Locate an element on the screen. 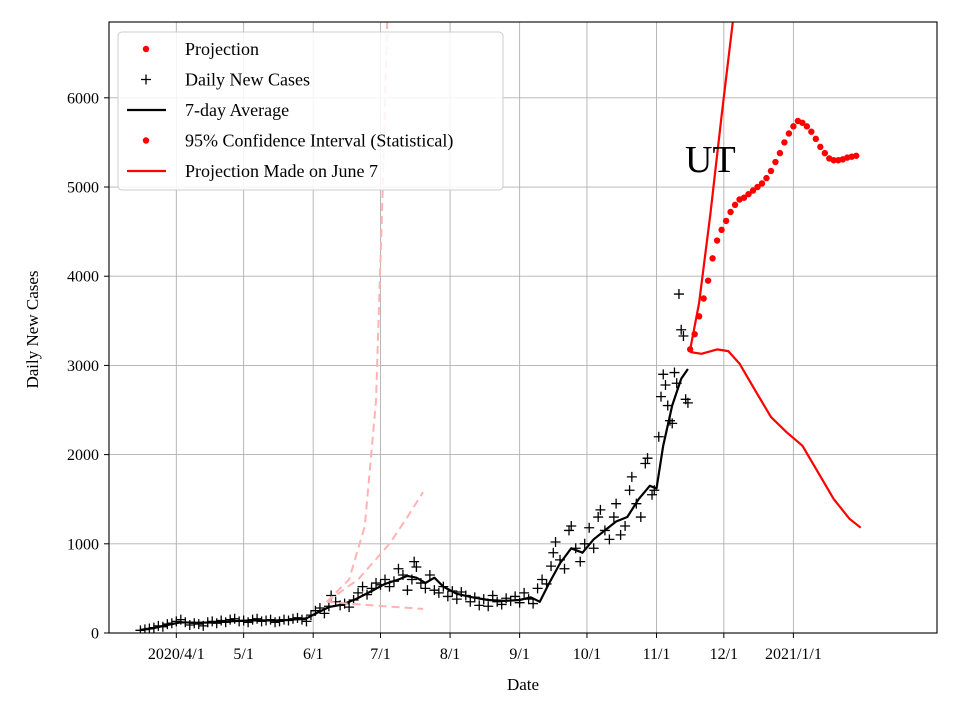 The image size is (960, 725). y-tick-label: 1000 is located at coordinates (83, 544).